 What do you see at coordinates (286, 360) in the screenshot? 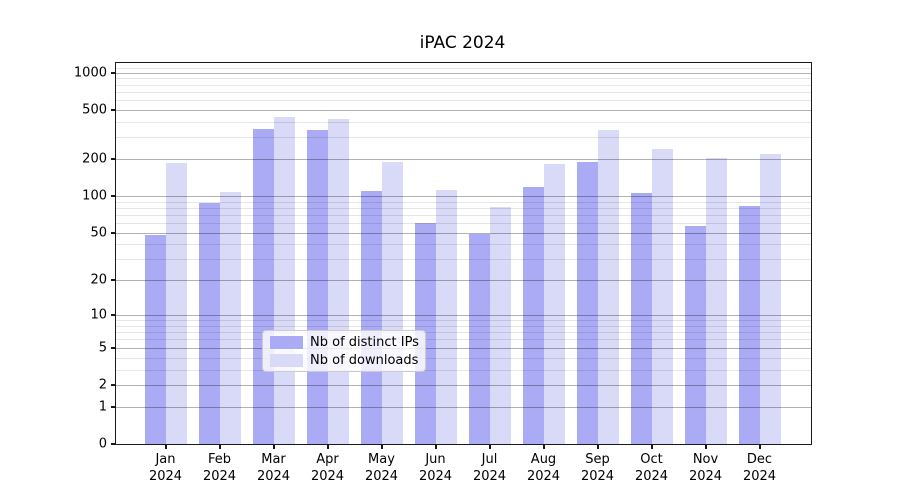
I see `legend-swatch-downloads` at bounding box center [286, 360].